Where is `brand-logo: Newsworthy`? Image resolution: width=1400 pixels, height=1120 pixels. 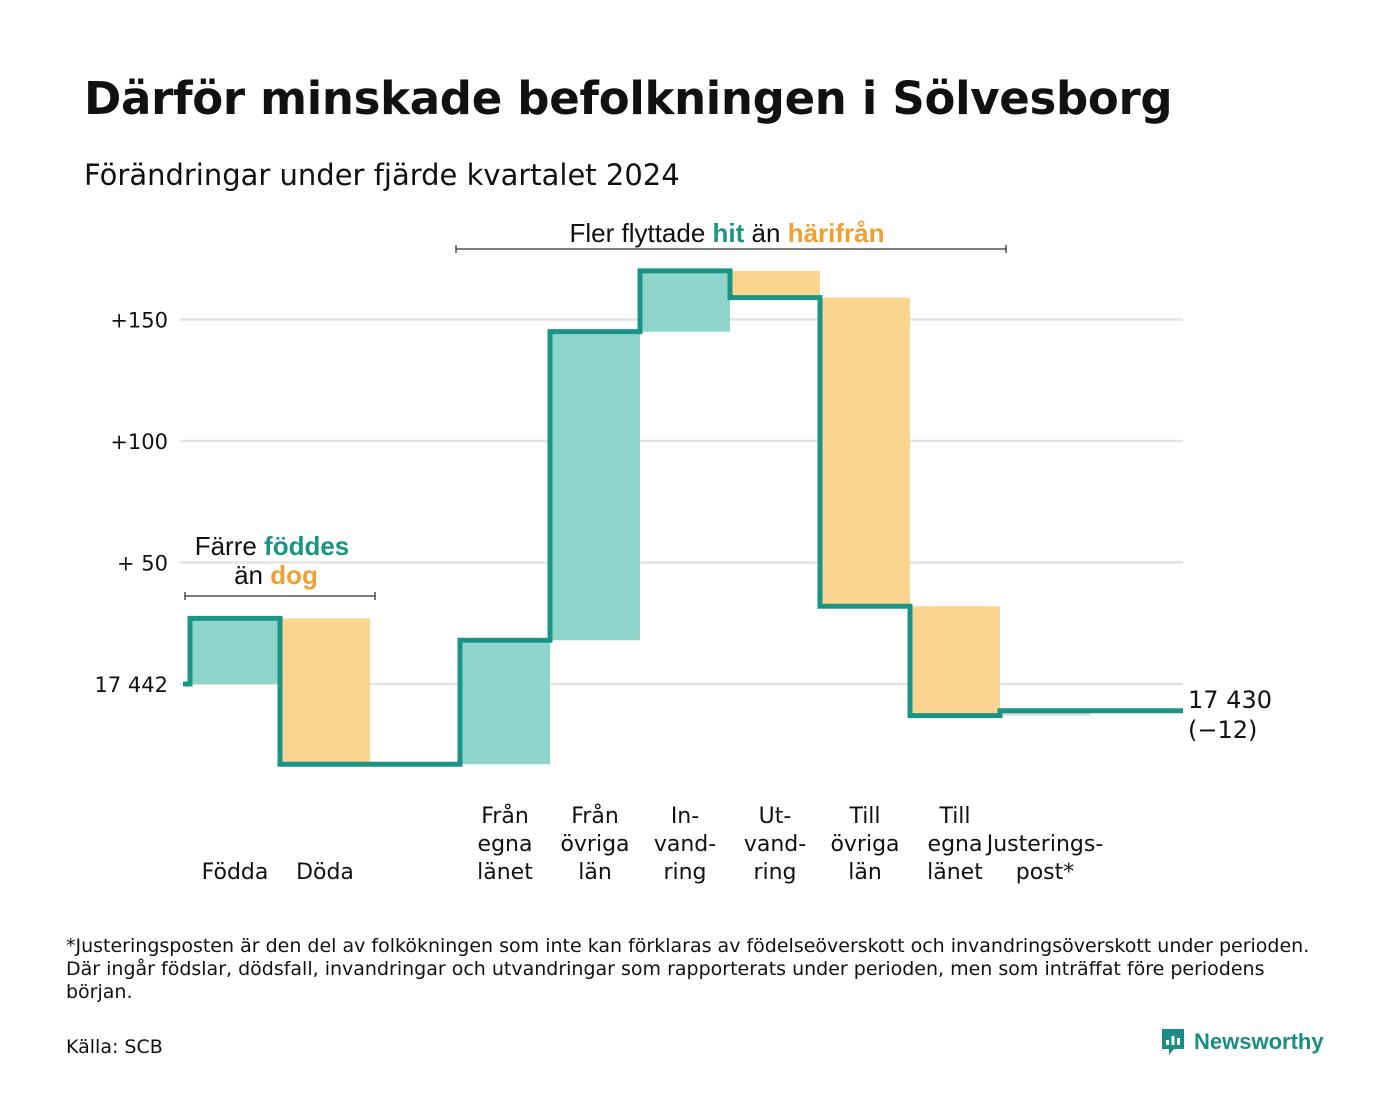
brand-logo: Newsworthy is located at coordinates (1242, 1042).